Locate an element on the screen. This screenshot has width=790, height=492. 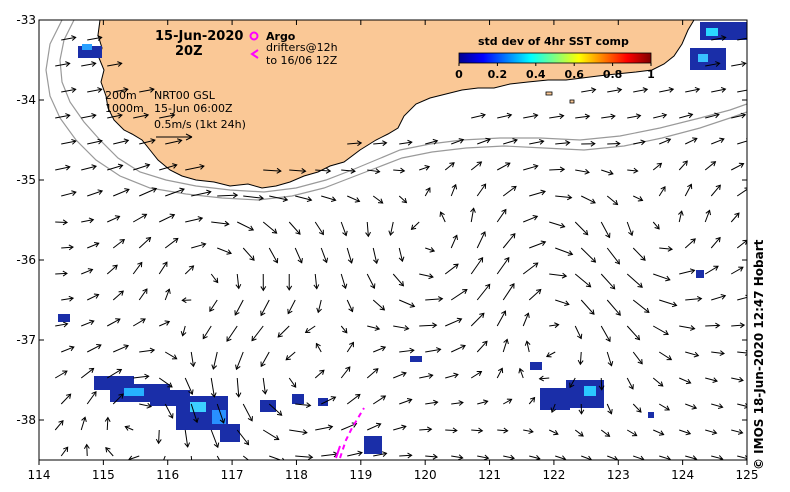
colorbar-tick-label: 0 is located at coordinates (459, 74).